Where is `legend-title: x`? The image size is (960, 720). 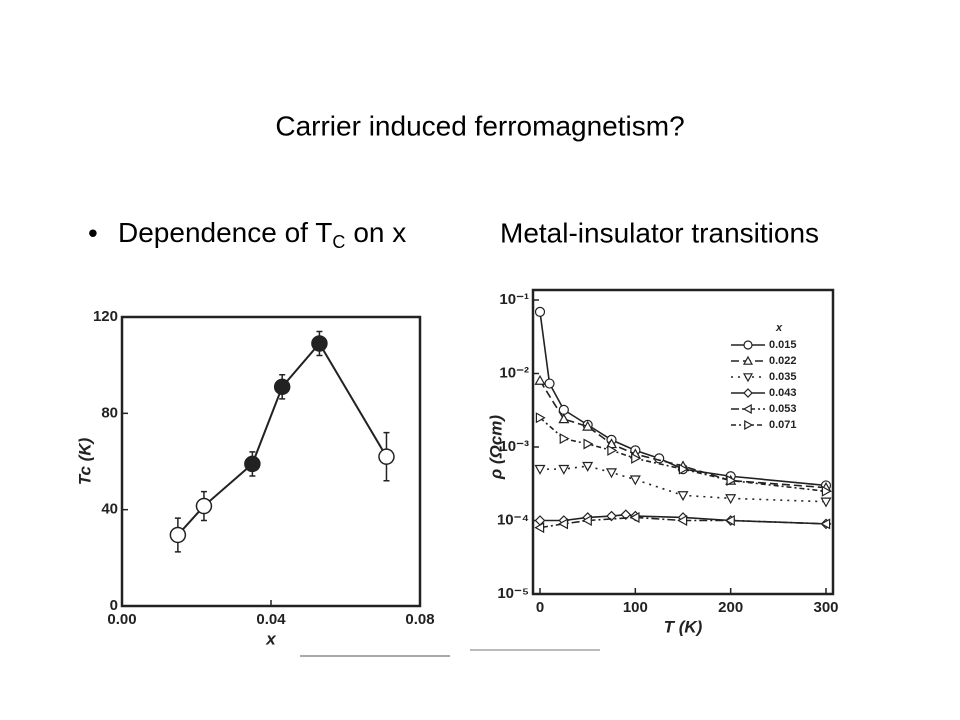 legend-title: x is located at coordinates (779, 328).